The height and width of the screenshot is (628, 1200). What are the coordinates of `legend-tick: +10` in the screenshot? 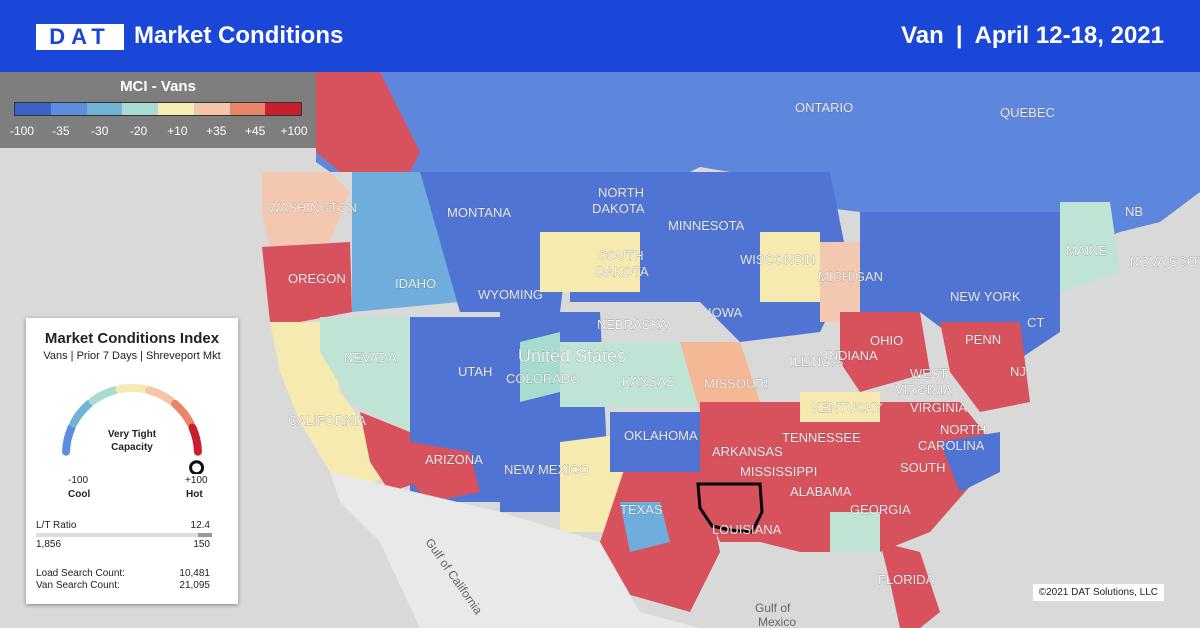 It's located at (177, 131).